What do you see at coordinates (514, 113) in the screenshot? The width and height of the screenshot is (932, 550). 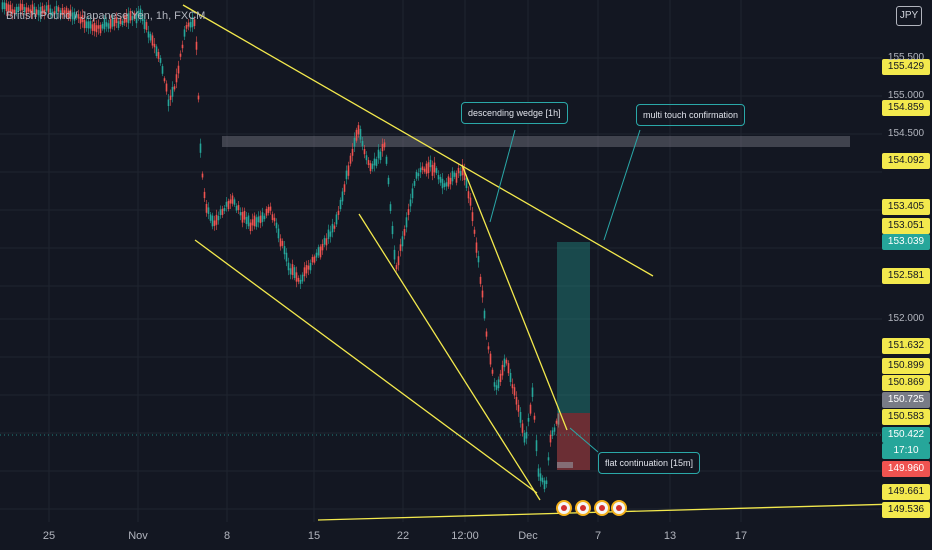 I see `descending-wedge-callout: descending wedge [1h]` at bounding box center [514, 113].